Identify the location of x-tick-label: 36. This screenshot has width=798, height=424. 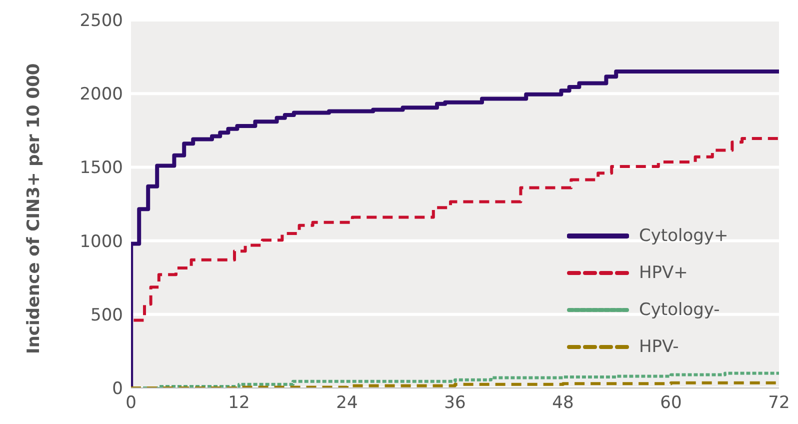
(455, 403).